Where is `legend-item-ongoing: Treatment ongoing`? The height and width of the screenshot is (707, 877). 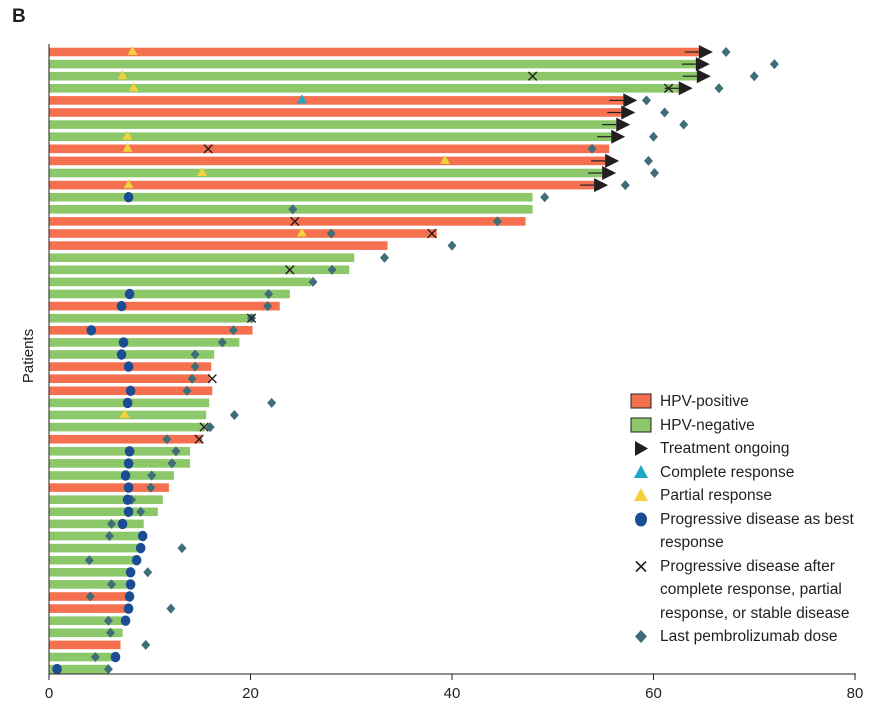 legend-item-ongoing: Treatment ongoing is located at coordinates (752, 449).